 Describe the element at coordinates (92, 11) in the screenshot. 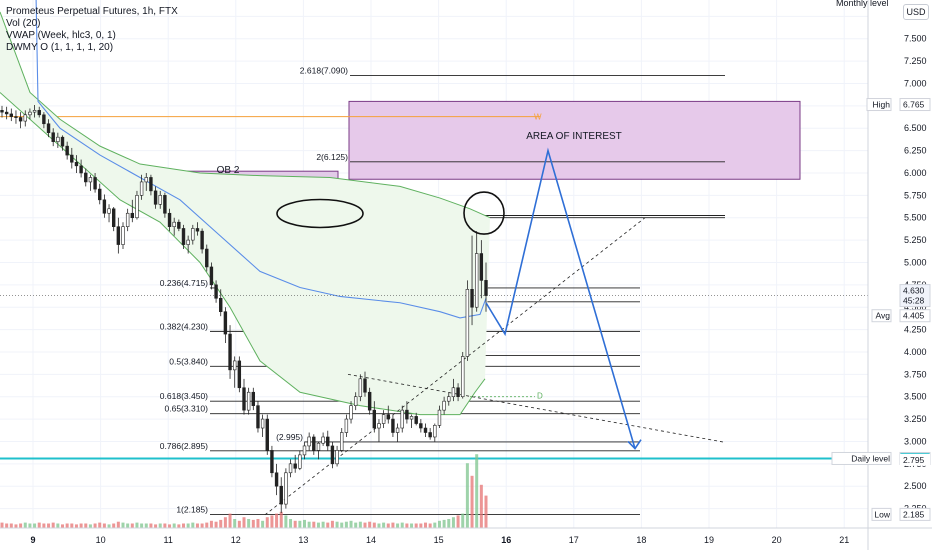

I see `legend-symbol: Prometeus Perpetual Futures, 1h, FTX` at that location.